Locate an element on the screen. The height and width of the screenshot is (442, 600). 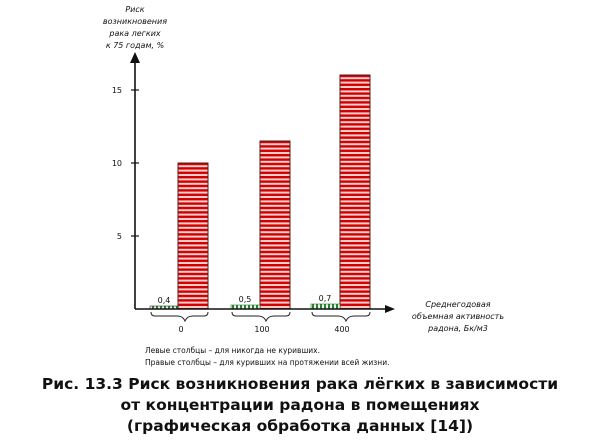
x-axis-label-line: Среднегодовая is located at coordinates (458, 304).